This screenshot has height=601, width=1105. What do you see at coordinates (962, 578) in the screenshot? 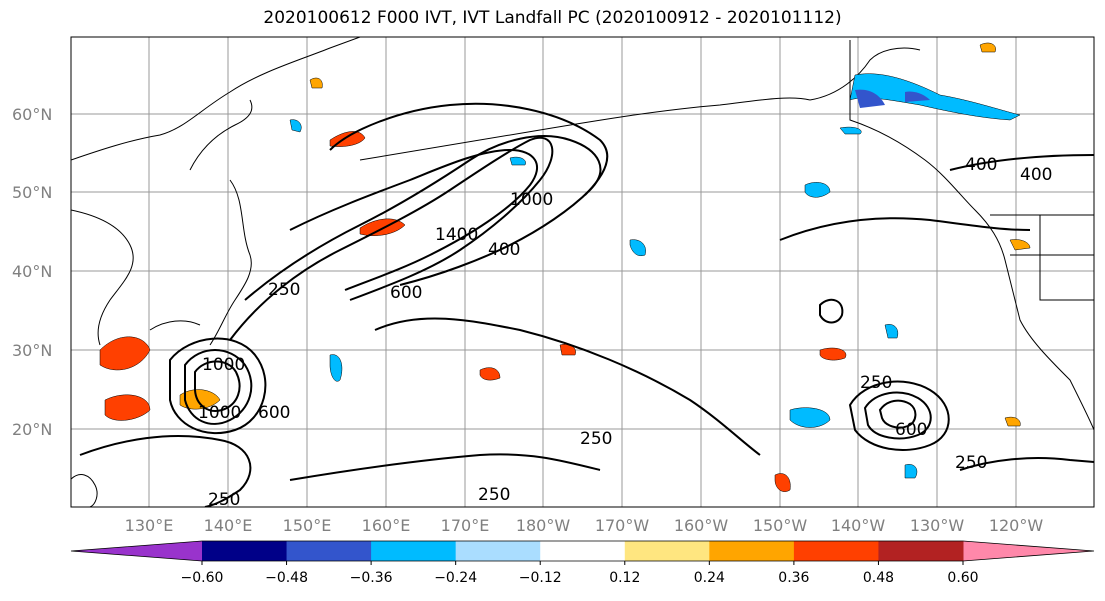
I see `colorbar-tick-label: 0.60` at bounding box center [962, 578].